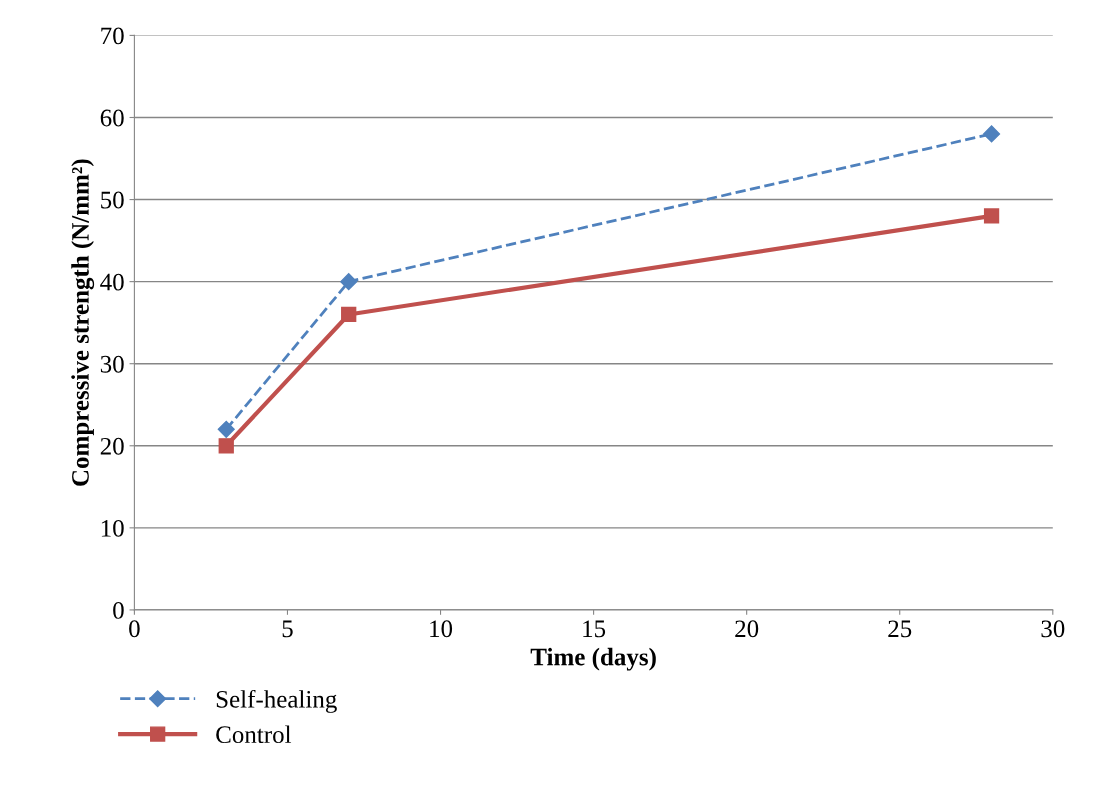  Describe the element at coordinates (441, 629) in the screenshot. I see `x-tick-label: 10` at that location.